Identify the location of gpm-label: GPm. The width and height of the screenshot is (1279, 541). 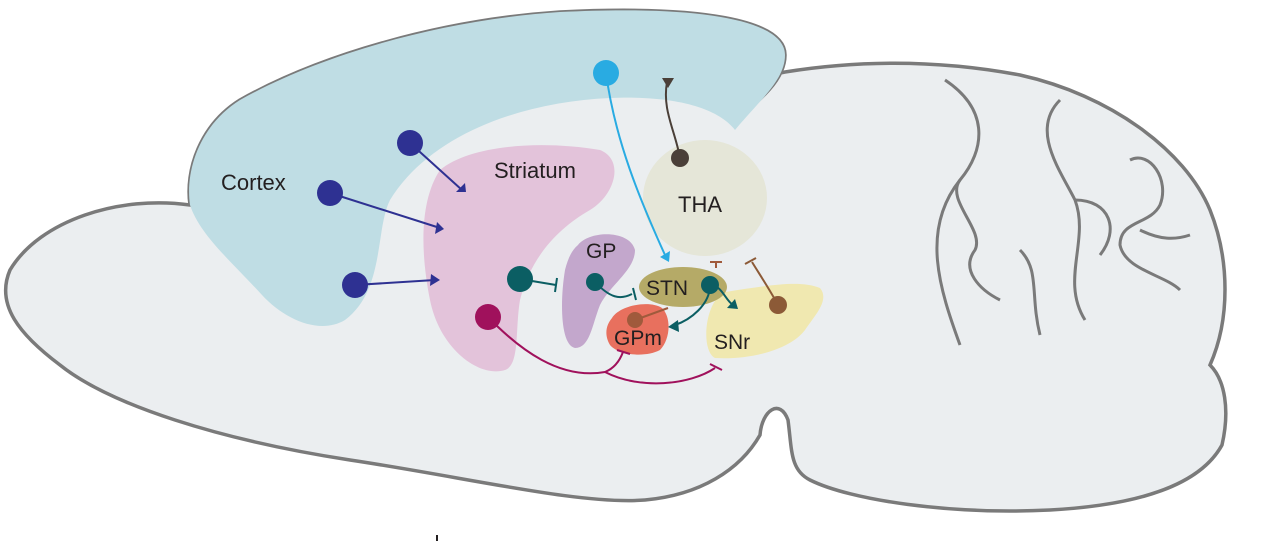
(638, 338).